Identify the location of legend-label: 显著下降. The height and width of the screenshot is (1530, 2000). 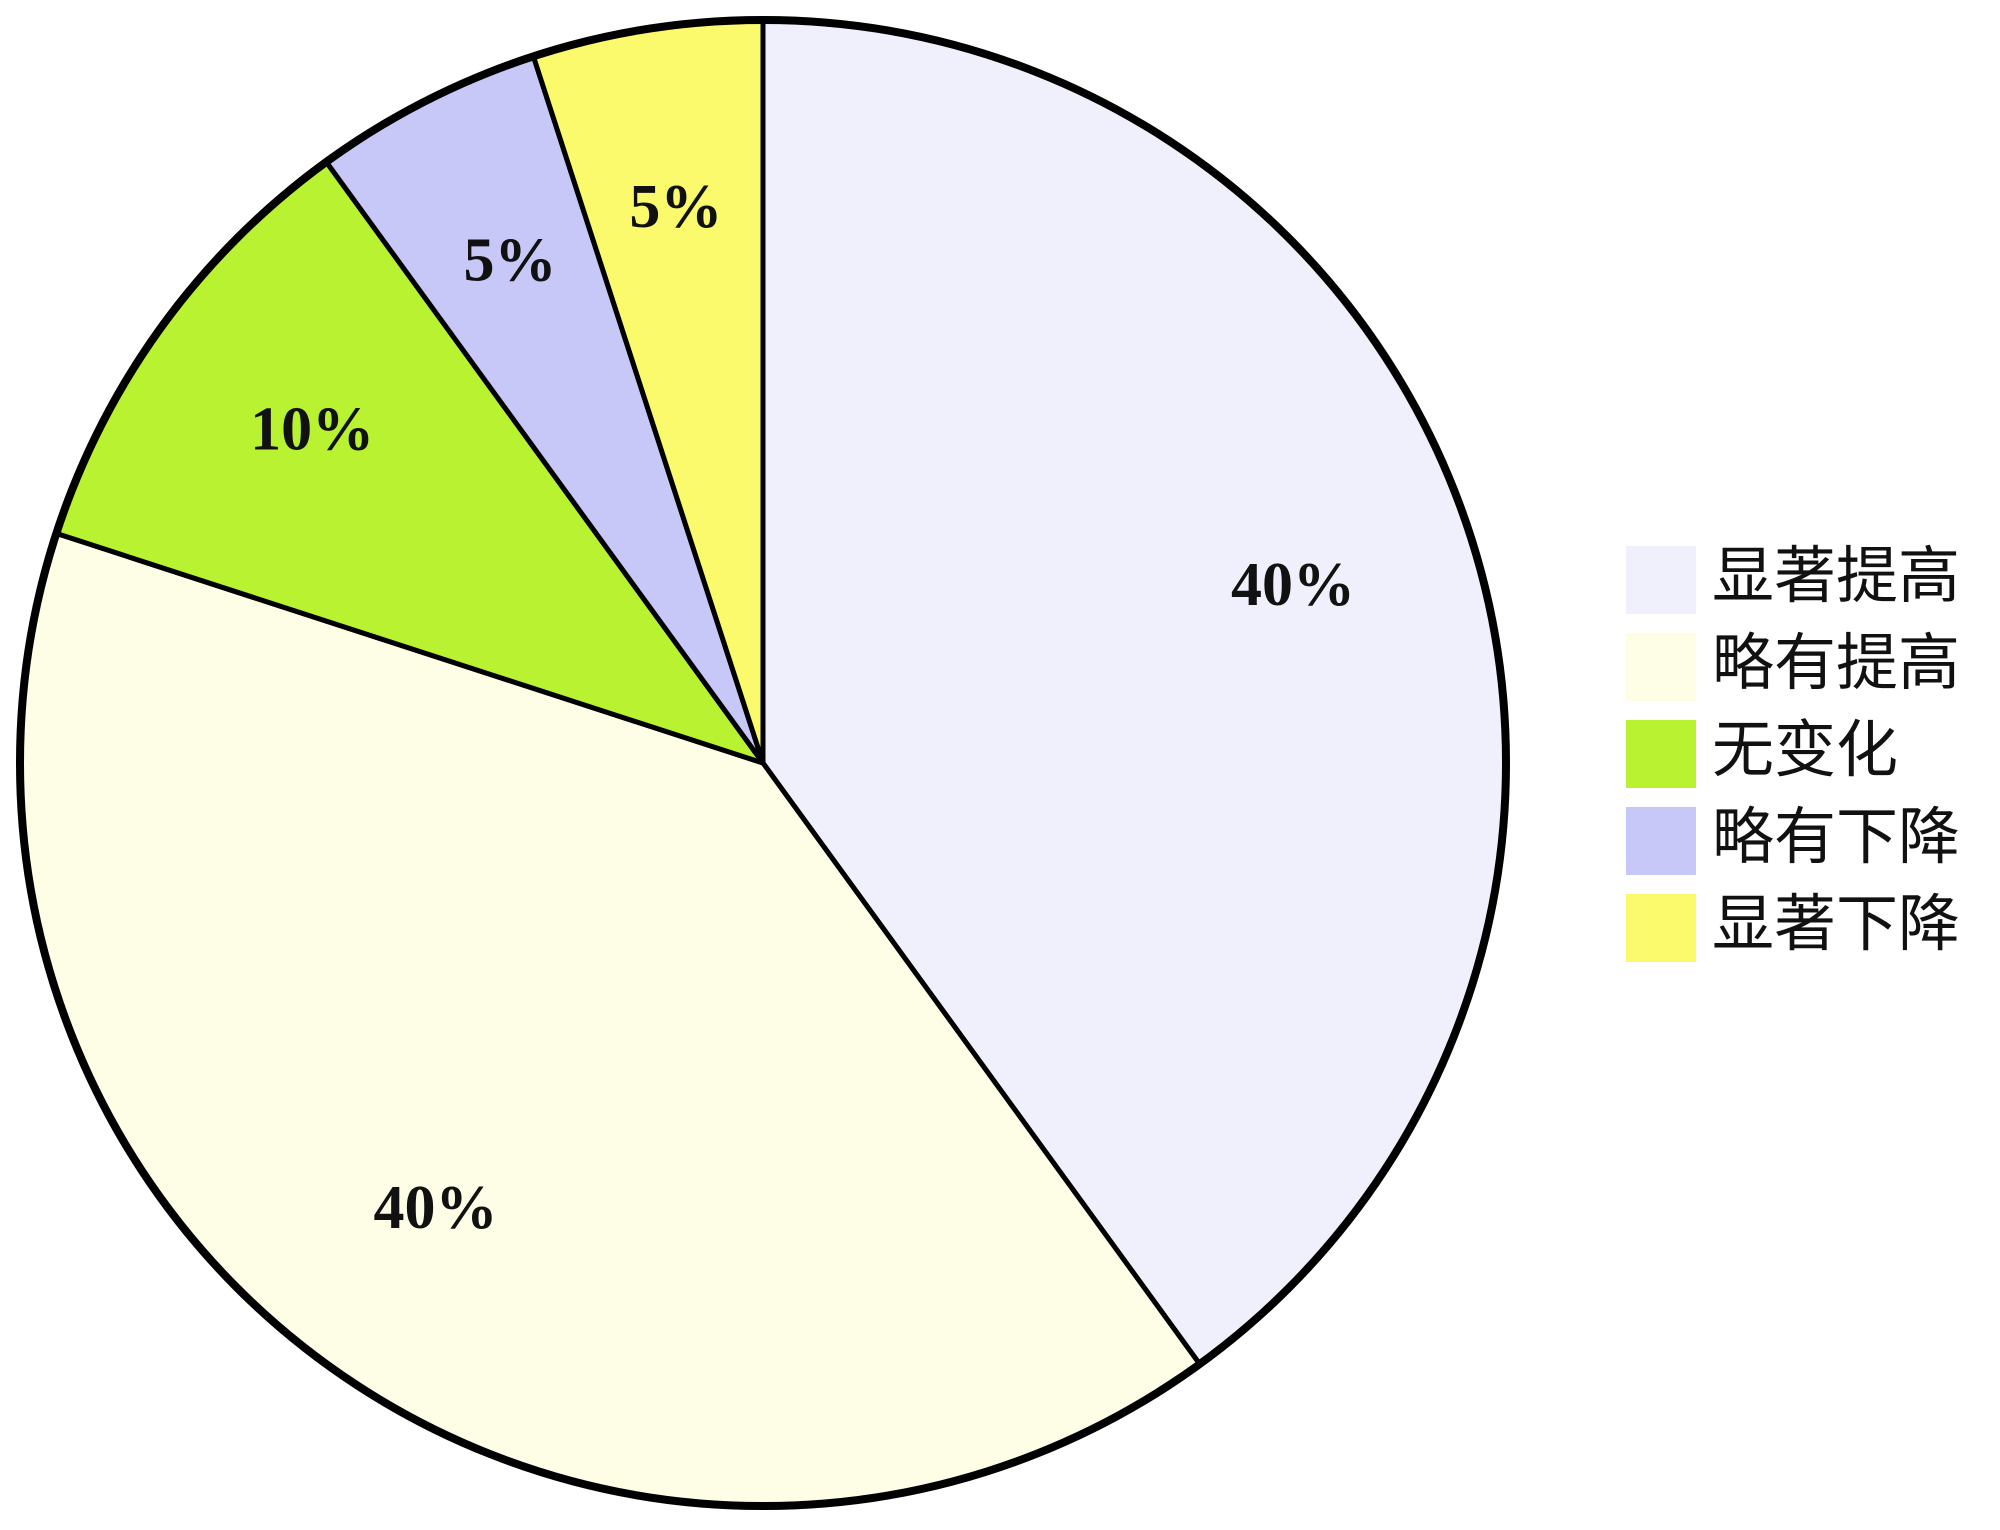
(1836, 923).